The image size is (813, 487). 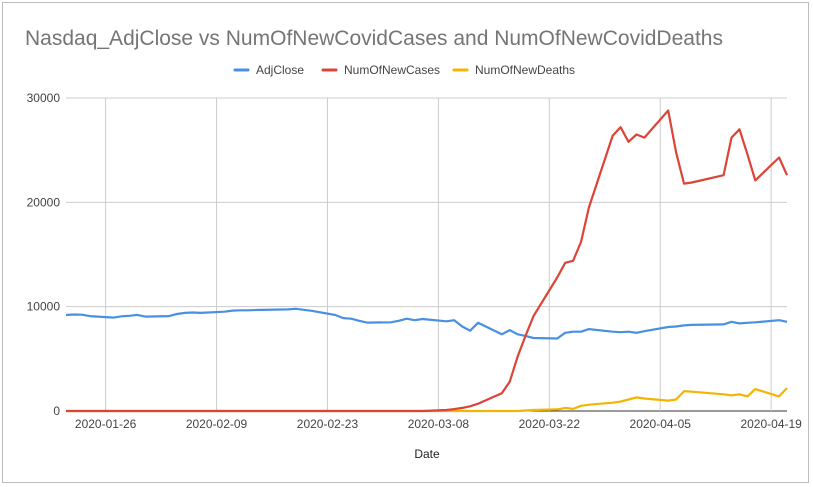 I want to click on series-line-NumOfNewDeaths, so click(x=427, y=400).